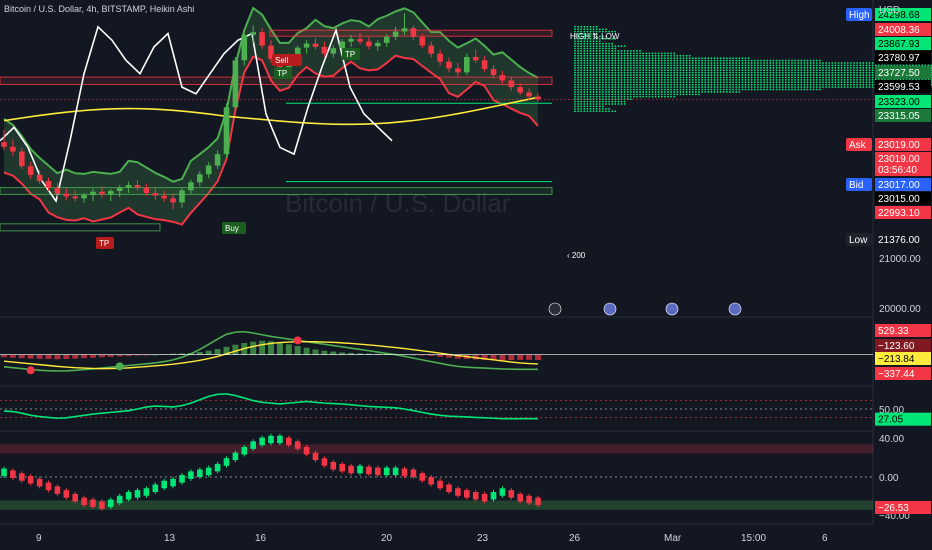  What do you see at coordinates (896, 346) in the screenshot?
I see `macd-badge: −123.60` at bounding box center [896, 346].